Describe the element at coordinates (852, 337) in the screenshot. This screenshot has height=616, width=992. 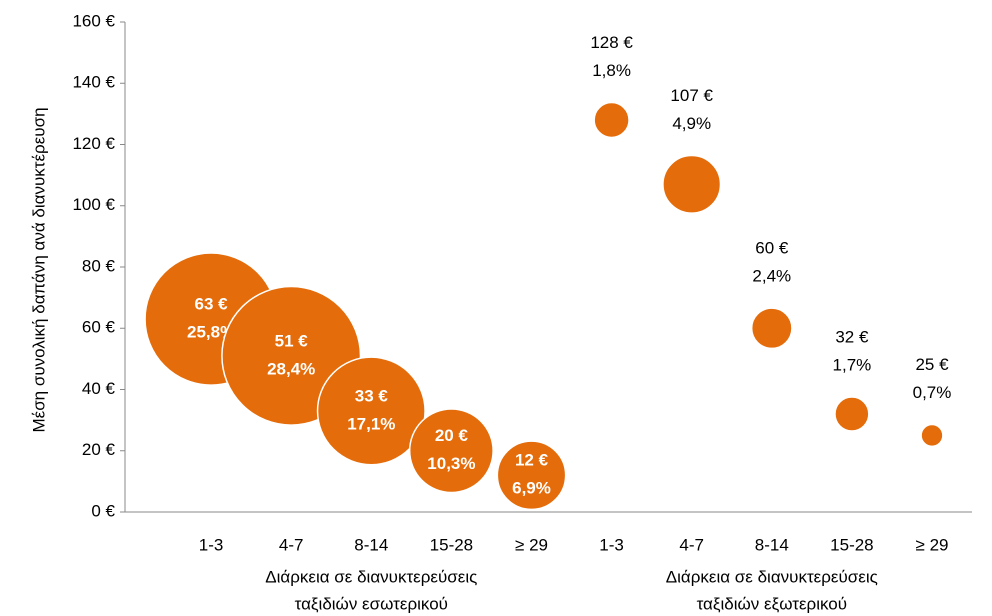
I see `value-label: 32 €` at that location.